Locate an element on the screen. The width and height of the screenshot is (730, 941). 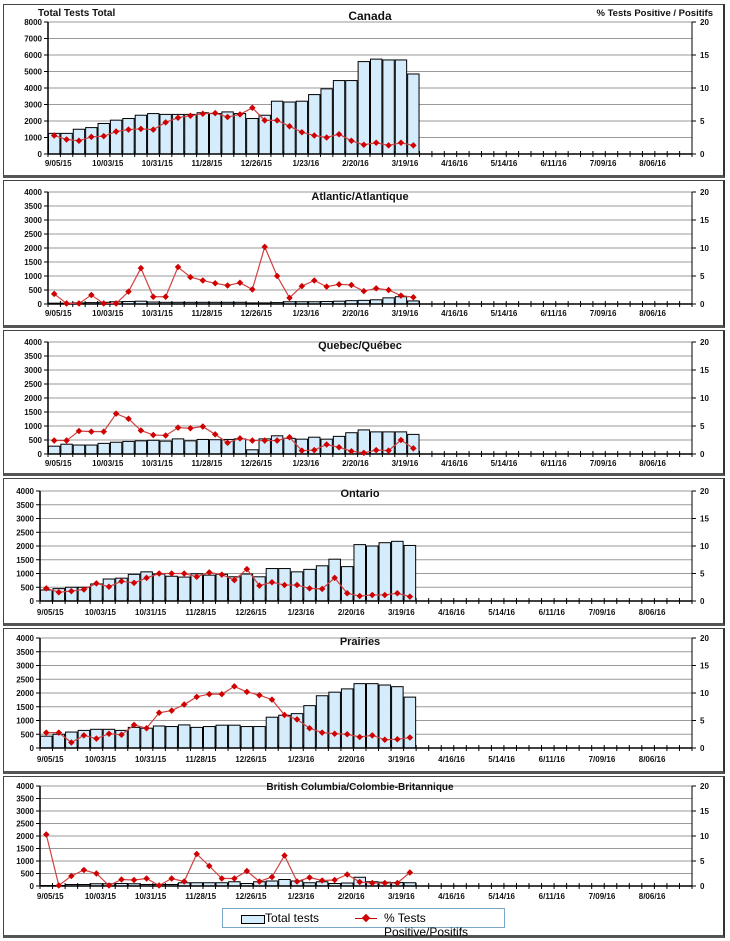
right-axis-title: % Tests Positive / Positifs is located at coordinates (654, 13).